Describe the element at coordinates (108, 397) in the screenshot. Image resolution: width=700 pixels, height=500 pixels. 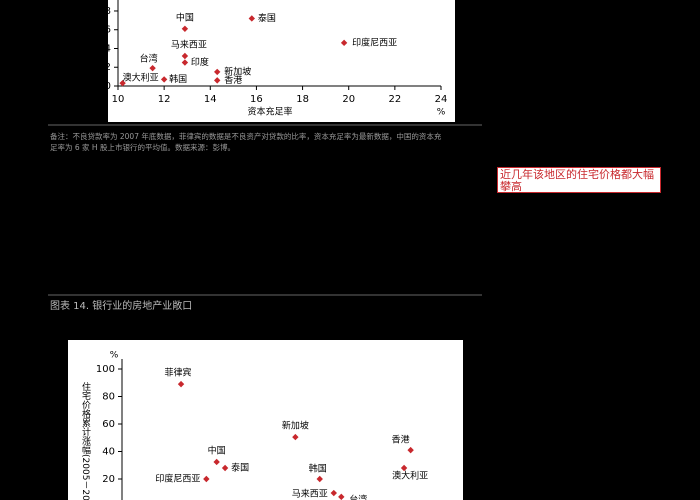
I see `y-tick-label: 80` at that location.